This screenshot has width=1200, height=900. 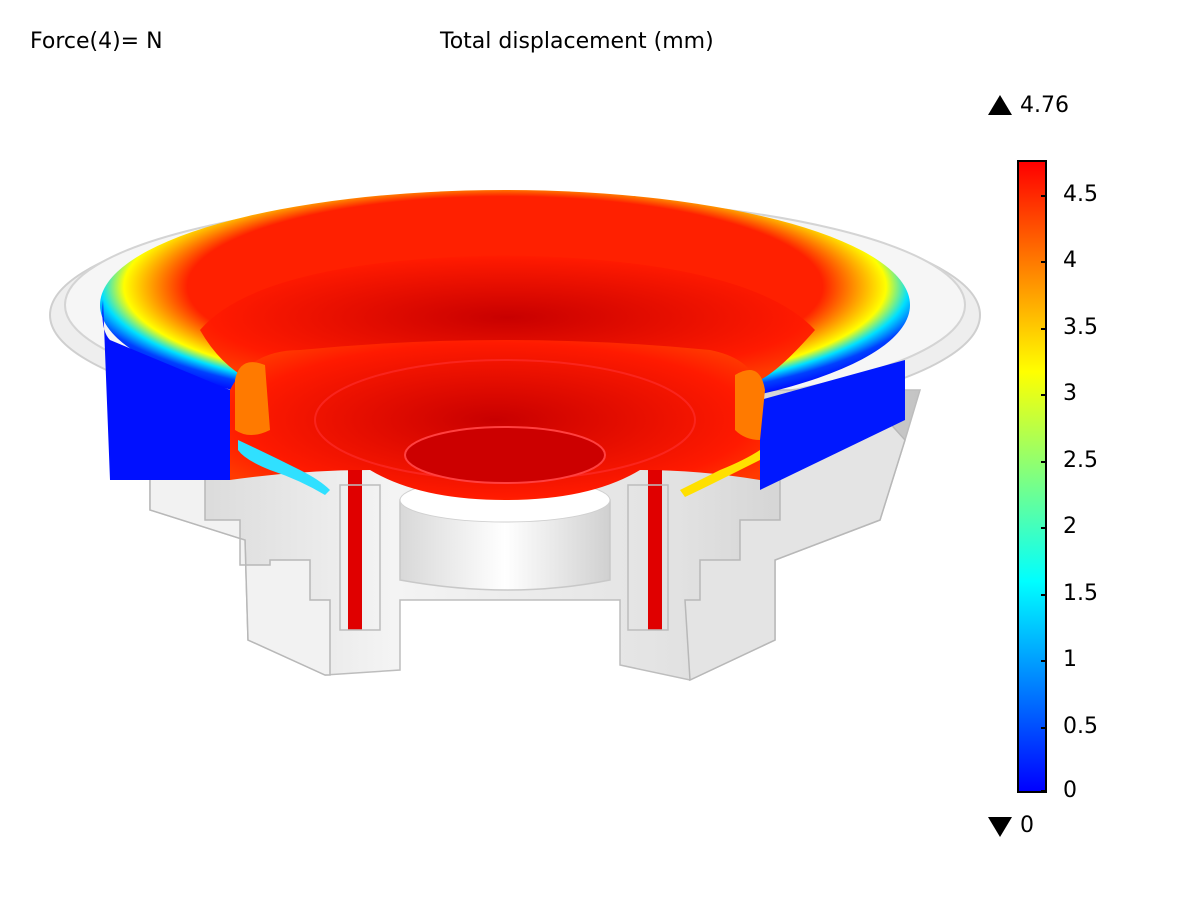 I want to click on colorbar-tick-label: 2, so click(x=1070, y=527).